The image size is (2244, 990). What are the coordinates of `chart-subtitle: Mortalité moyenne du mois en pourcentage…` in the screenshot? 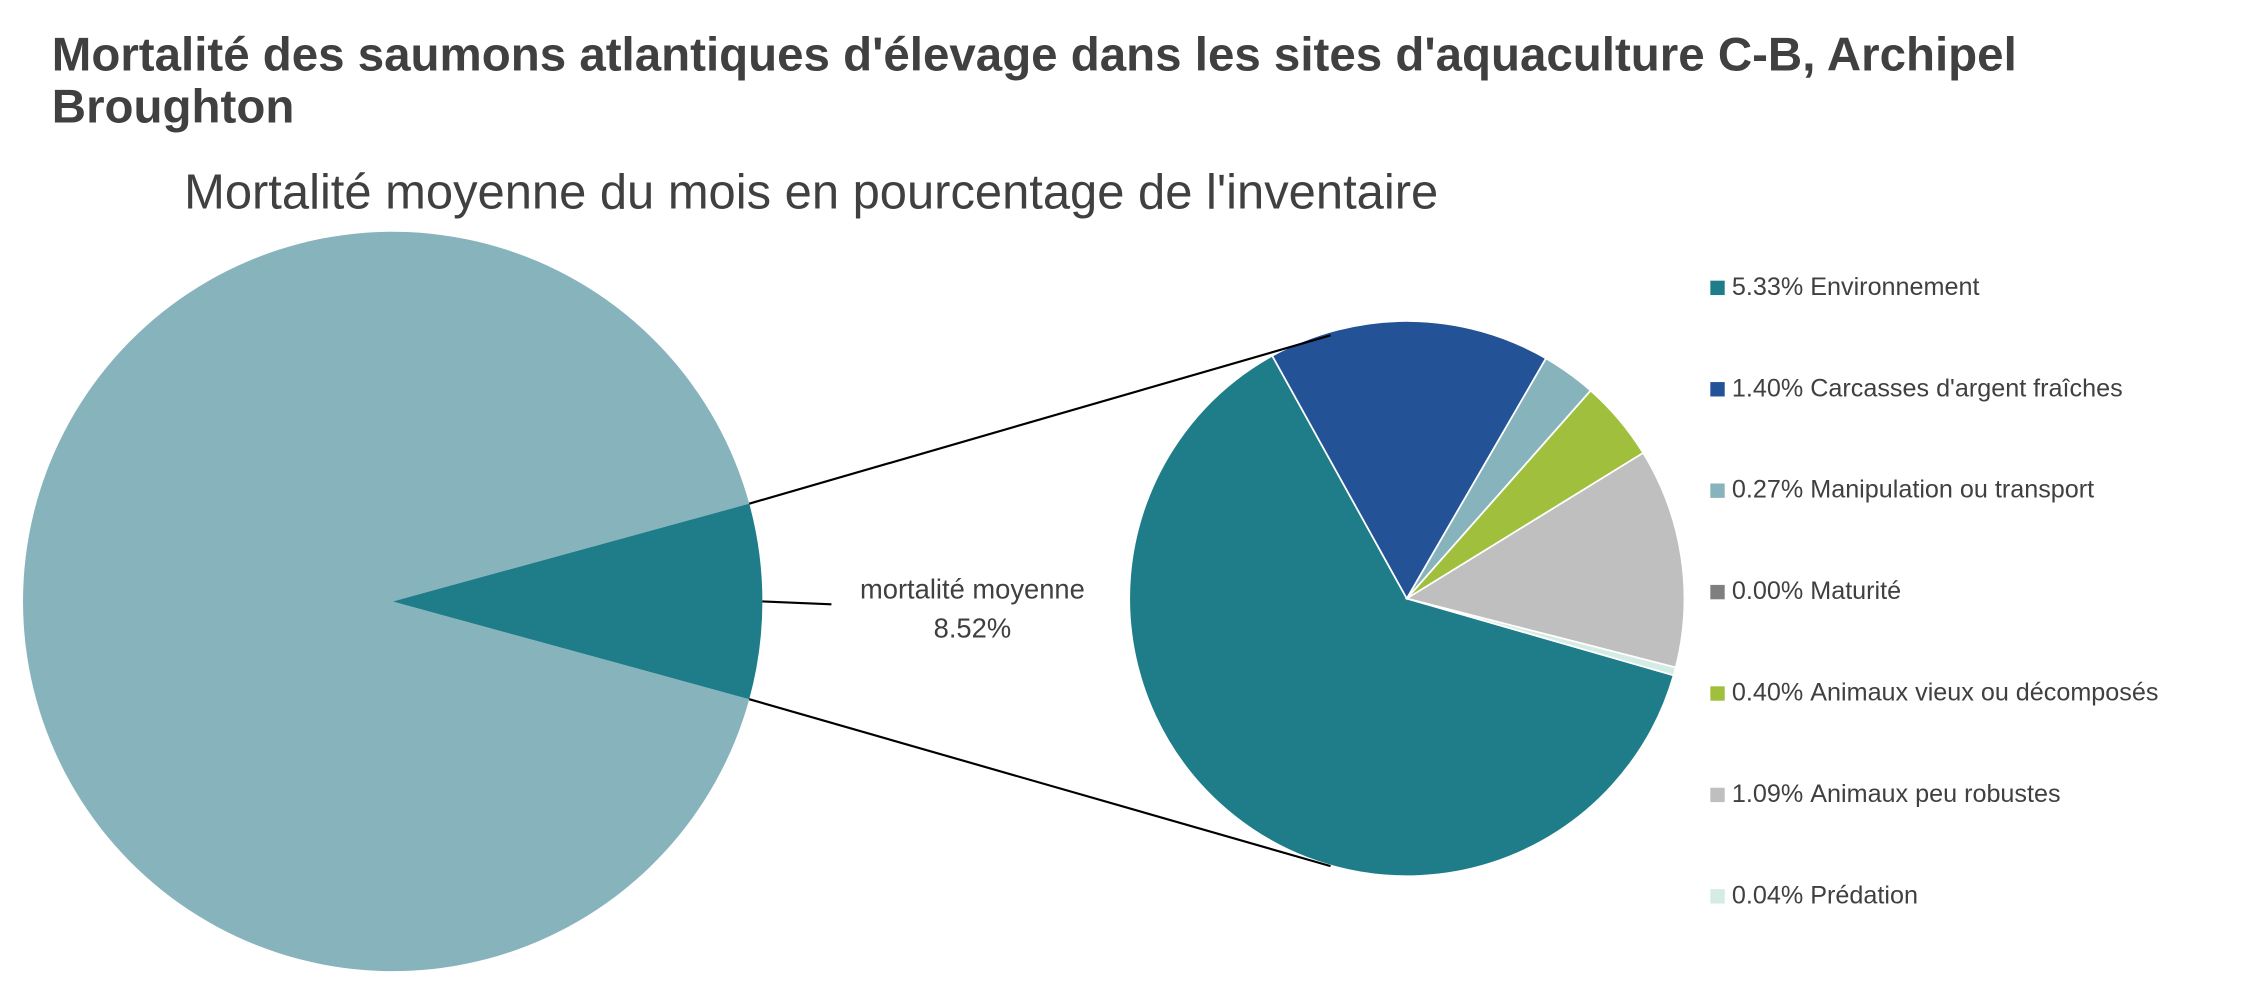 It's located at (811, 193).